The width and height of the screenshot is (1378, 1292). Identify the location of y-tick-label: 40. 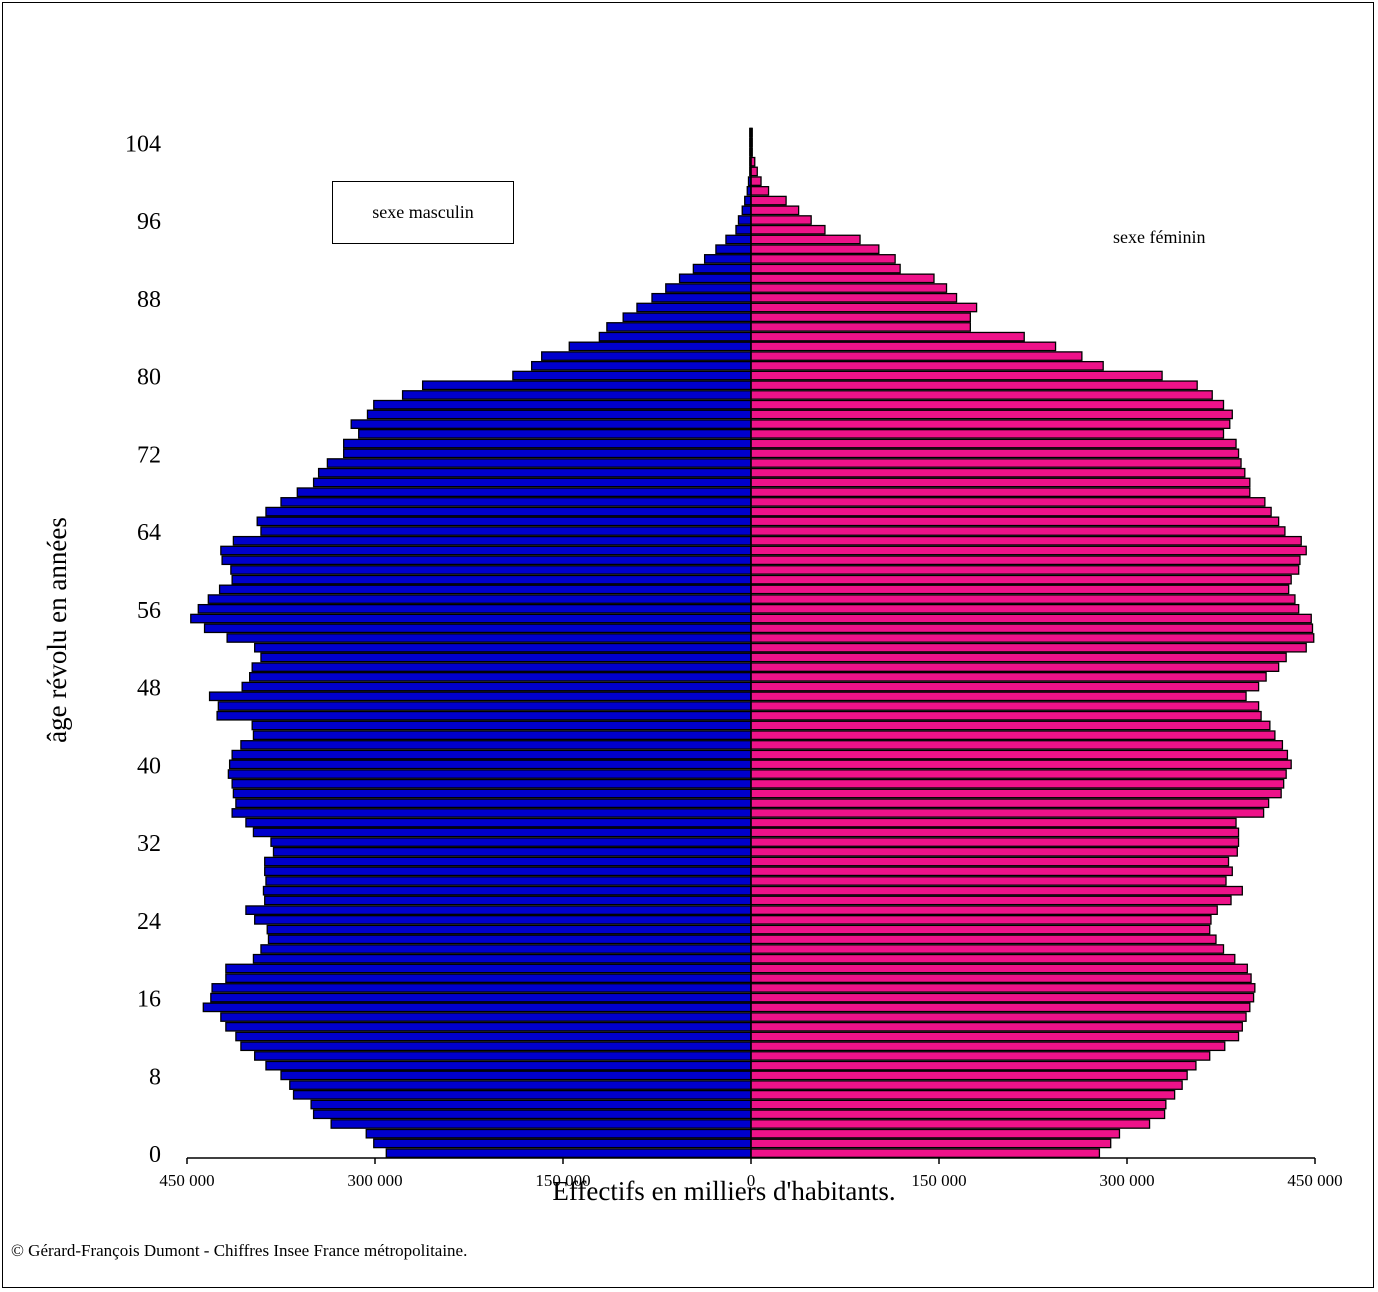
(149, 766).